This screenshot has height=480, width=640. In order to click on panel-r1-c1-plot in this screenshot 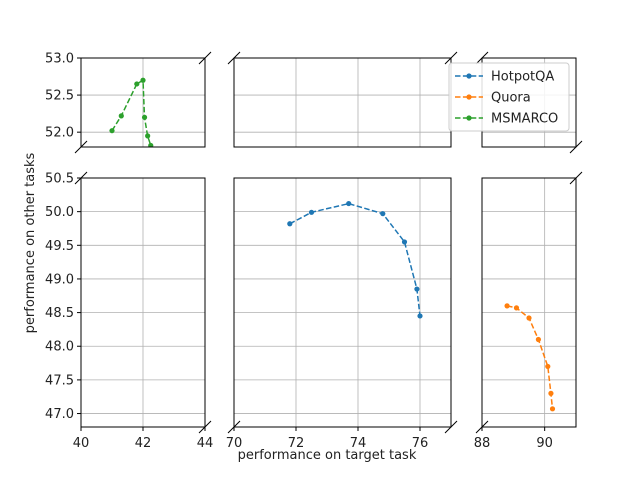, I will do `click(355, 259)`.